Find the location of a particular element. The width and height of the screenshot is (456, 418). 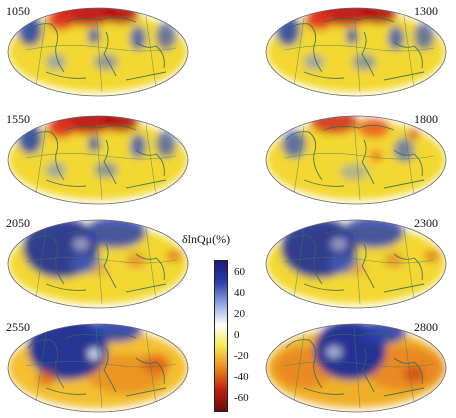

map-panel: 1550 is located at coordinates (98, 157).